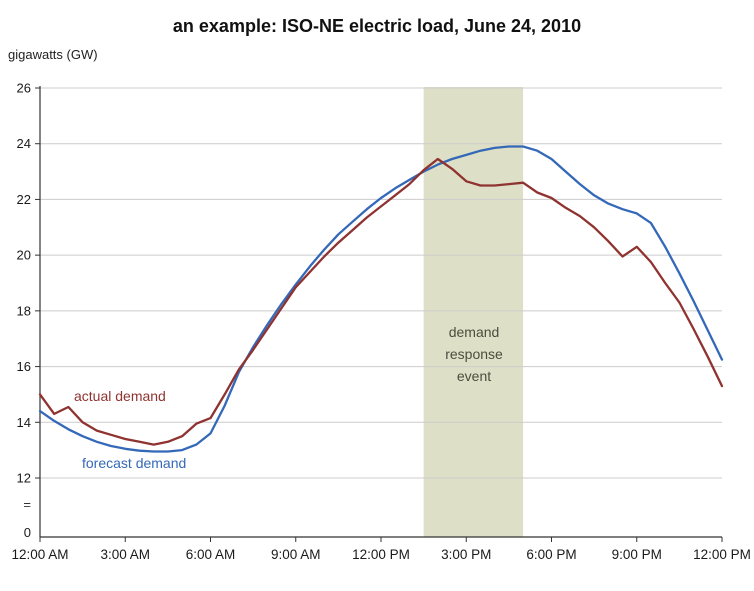 Image resolution: width=754 pixels, height=591 pixels. Describe the element at coordinates (39, 554) in the screenshot. I see `x-tick-label: 12:00 AM` at that location.